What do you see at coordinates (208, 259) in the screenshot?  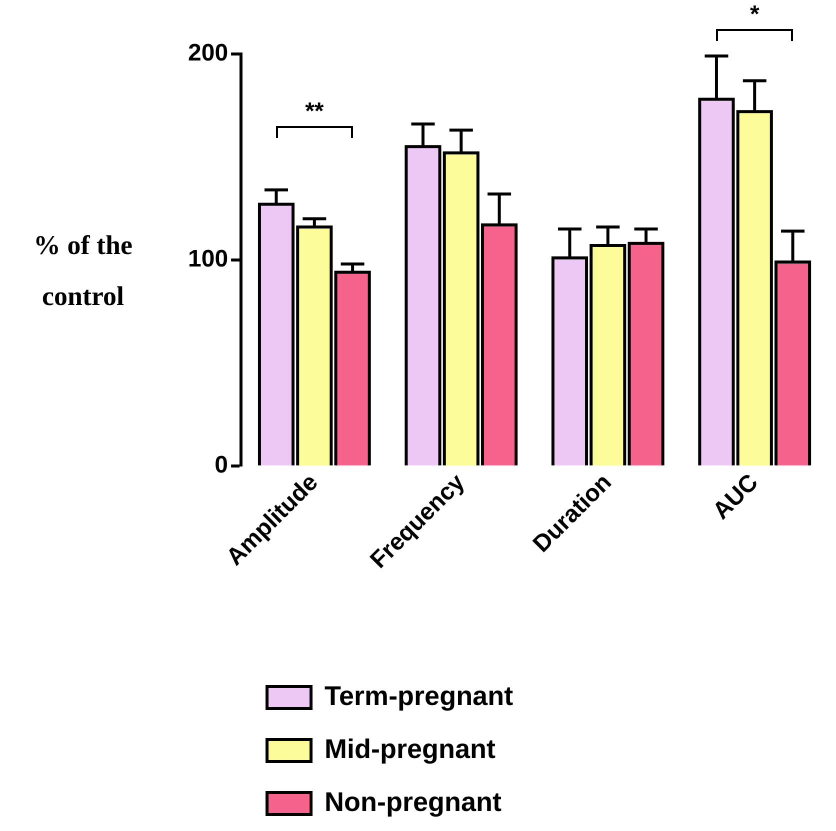 I see `y-tick-label: 100` at bounding box center [208, 259].